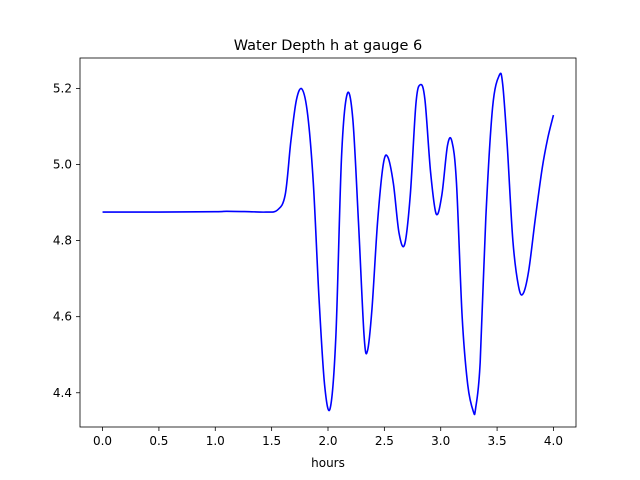  What do you see at coordinates (327, 441) in the screenshot?
I see `x-tick-label: 2.0` at bounding box center [327, 441].